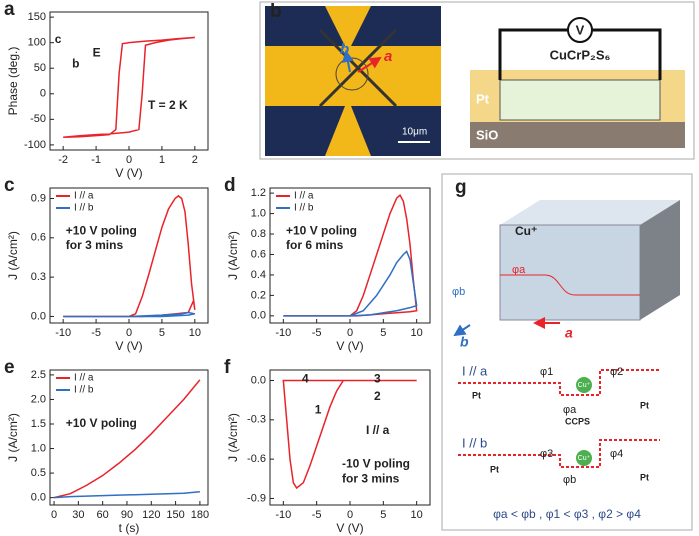 This screenshot has height=536, width=699. What do you see at coordinates (97, 53) in the screenshot?
I see `annotation: E` at bounding box center [97, 53].